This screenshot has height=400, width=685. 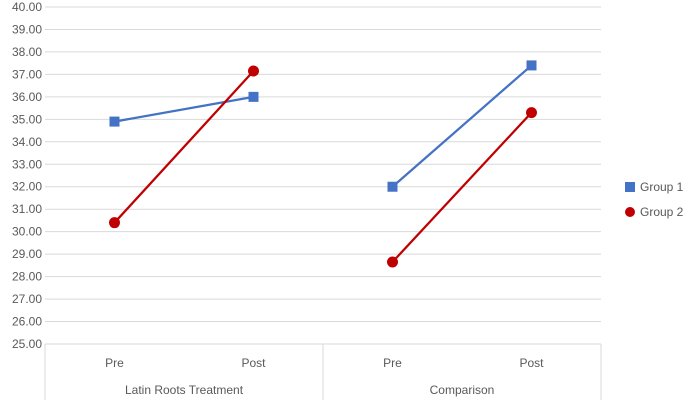 I want to click on y-tick-label: 28.00, so click(x=27, y=277).